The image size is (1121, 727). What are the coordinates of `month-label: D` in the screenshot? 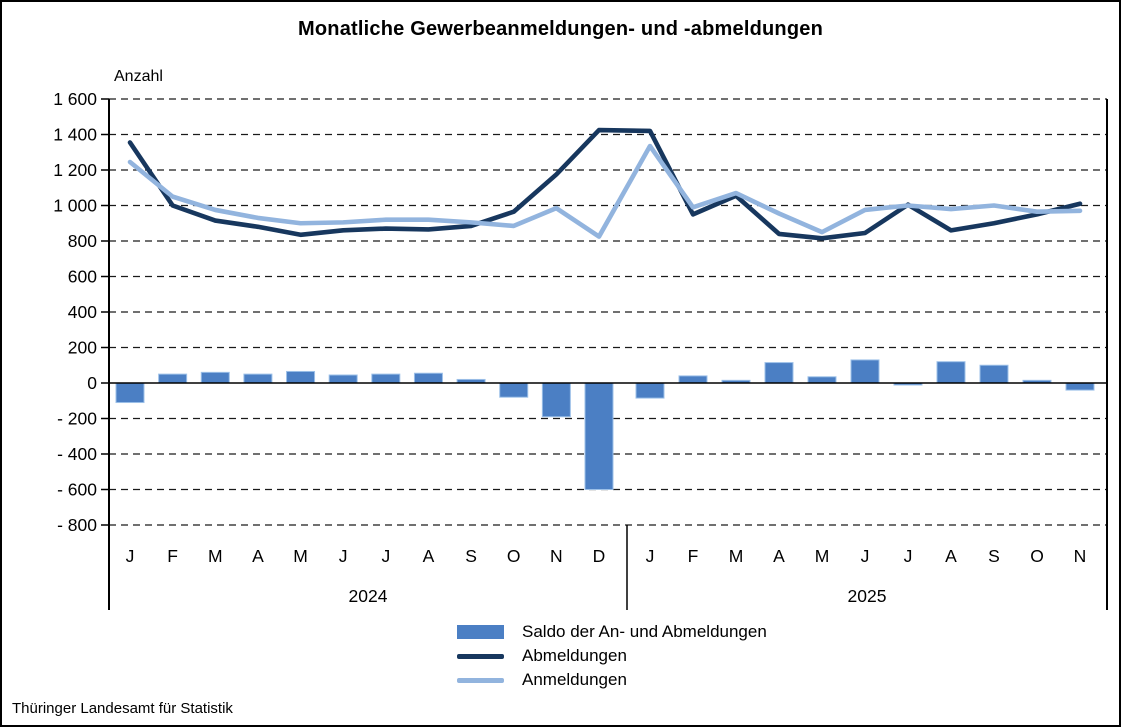 It's located at (599, 556).